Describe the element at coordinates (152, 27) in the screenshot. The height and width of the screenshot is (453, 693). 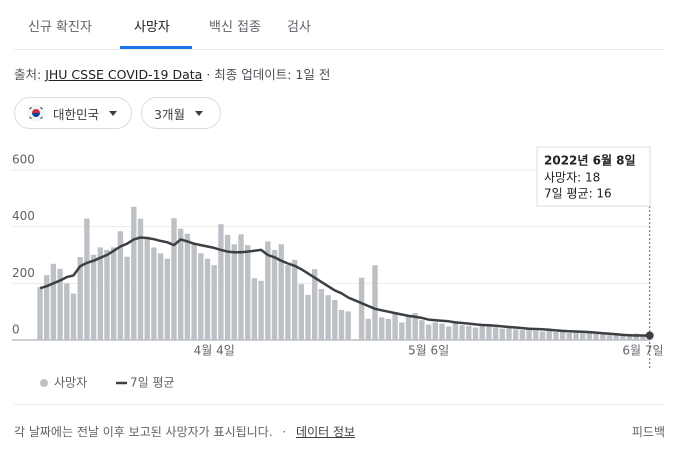
I see `tab: 사망자` at that location.